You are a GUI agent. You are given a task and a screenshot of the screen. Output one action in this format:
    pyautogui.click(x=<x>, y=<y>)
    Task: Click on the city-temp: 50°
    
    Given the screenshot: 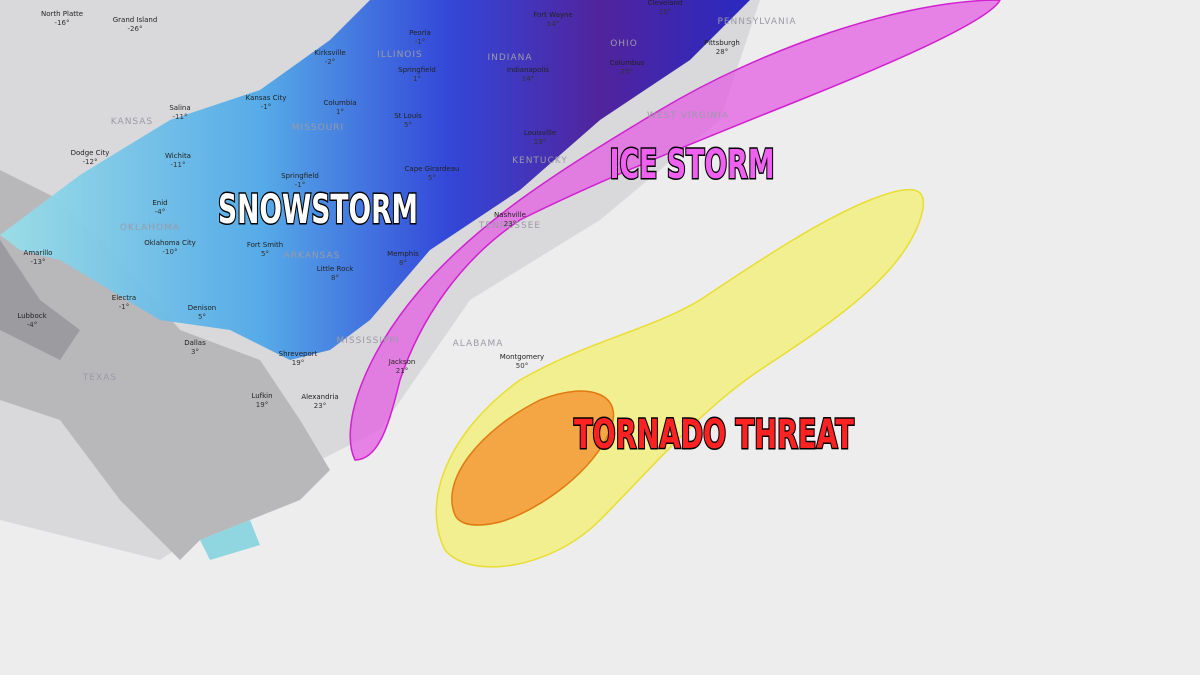 What is the action you would take?
    pyautogui.click(x=522, y=366)
    